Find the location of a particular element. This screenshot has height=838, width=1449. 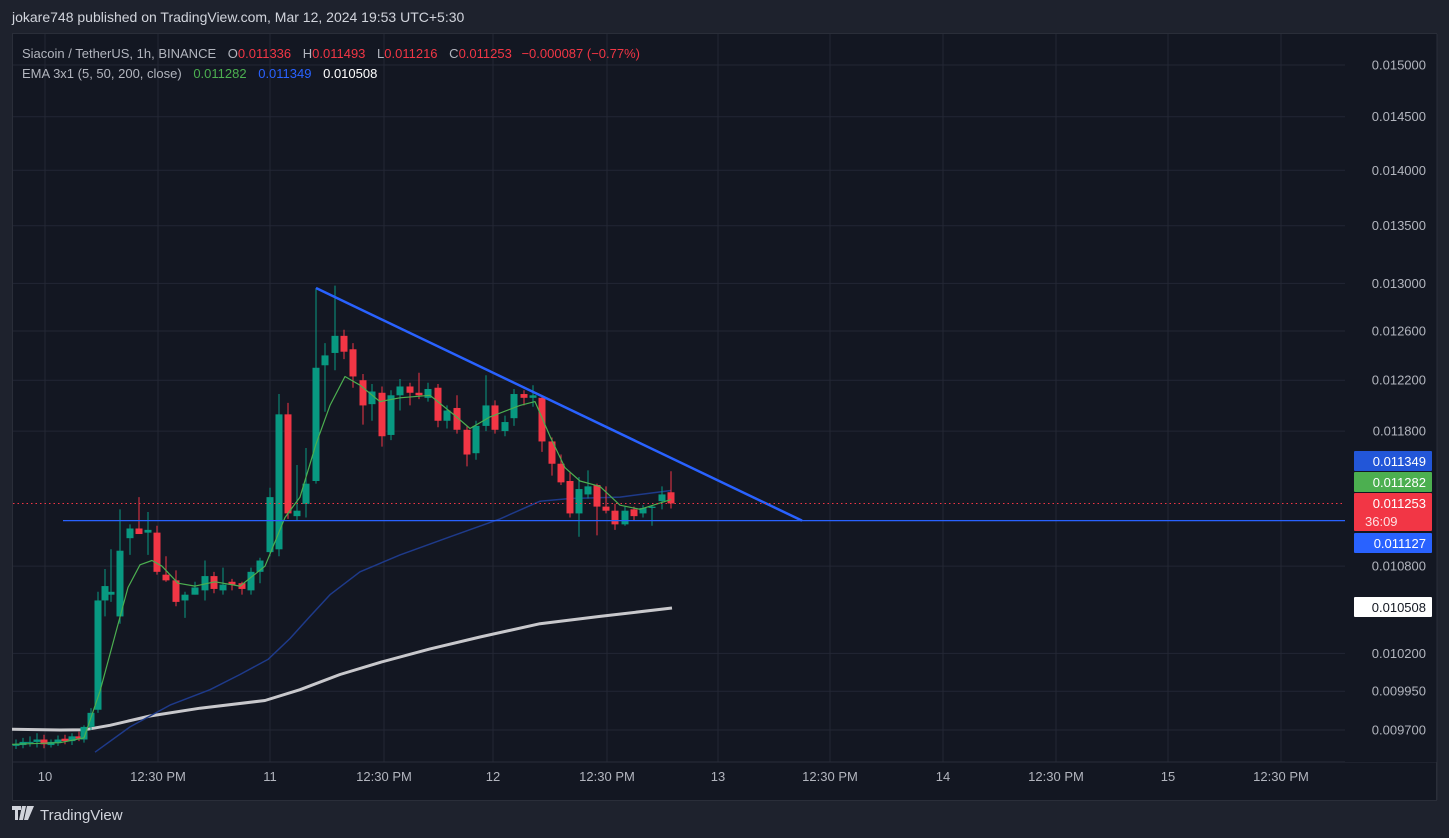

svg-text: 10 is located at coordinates (45, 776).